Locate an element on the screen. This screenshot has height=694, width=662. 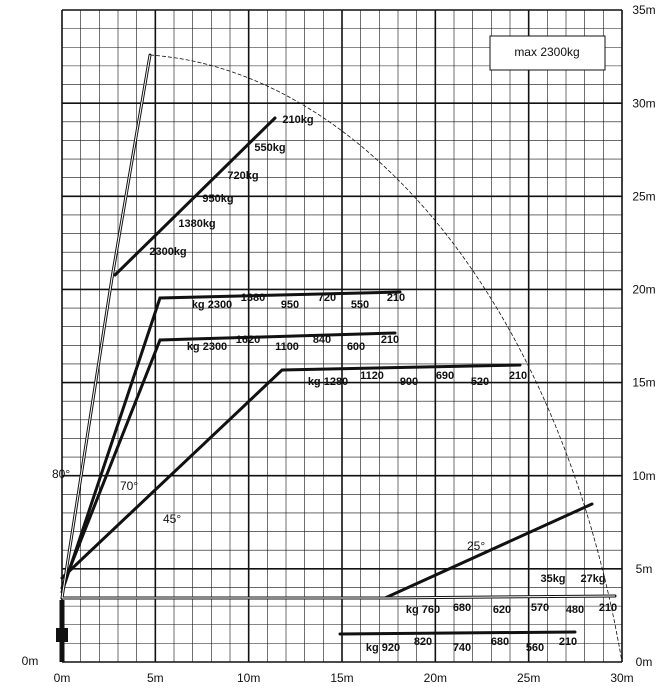
capacity-label: max 2300kg is located at coordinates (546, 52).